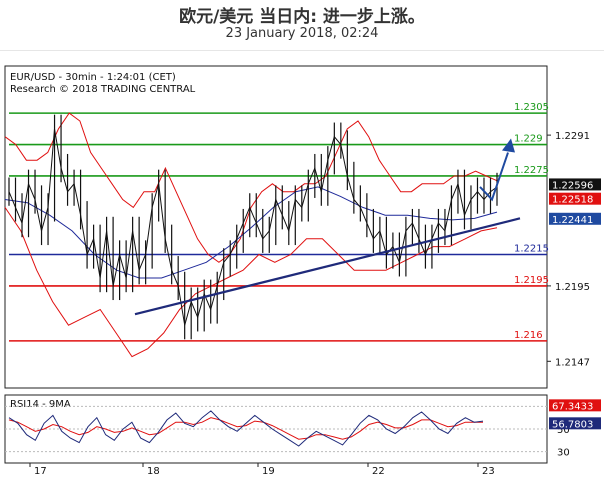 The width and height of the screenshot is (604, 479). I want to click on rsi-tick-label: 30, so click(563, 453).